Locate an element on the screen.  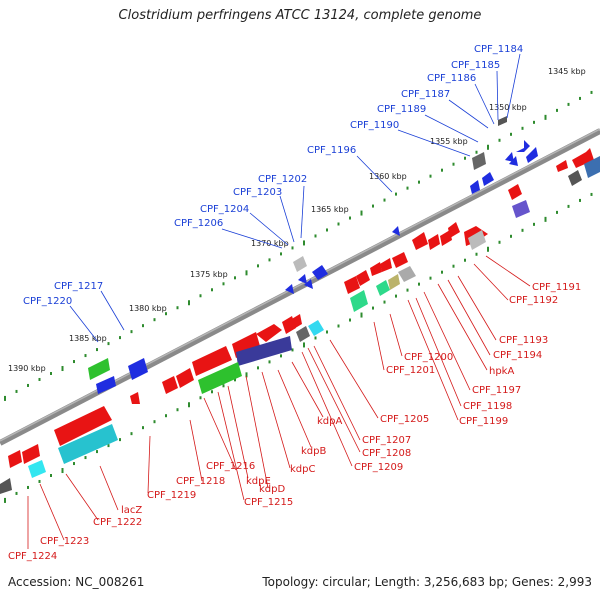
gene-label: CPF_1205 is located at coordinates (404, 419).